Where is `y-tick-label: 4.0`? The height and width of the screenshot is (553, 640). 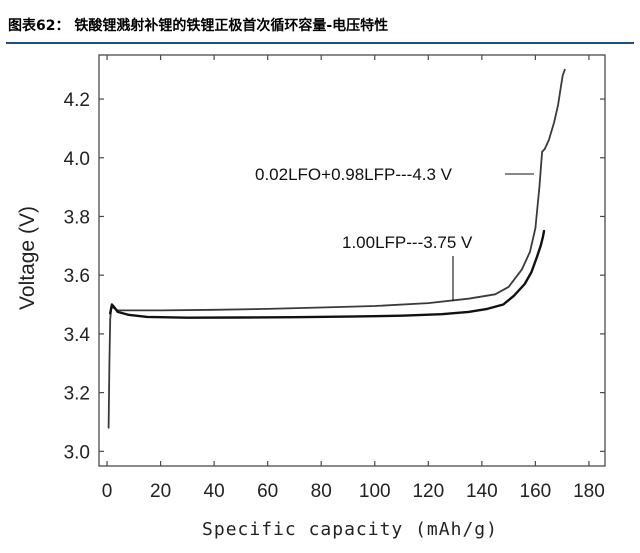 y-tick-label: 4.0 is located at coordinates (77, 159).